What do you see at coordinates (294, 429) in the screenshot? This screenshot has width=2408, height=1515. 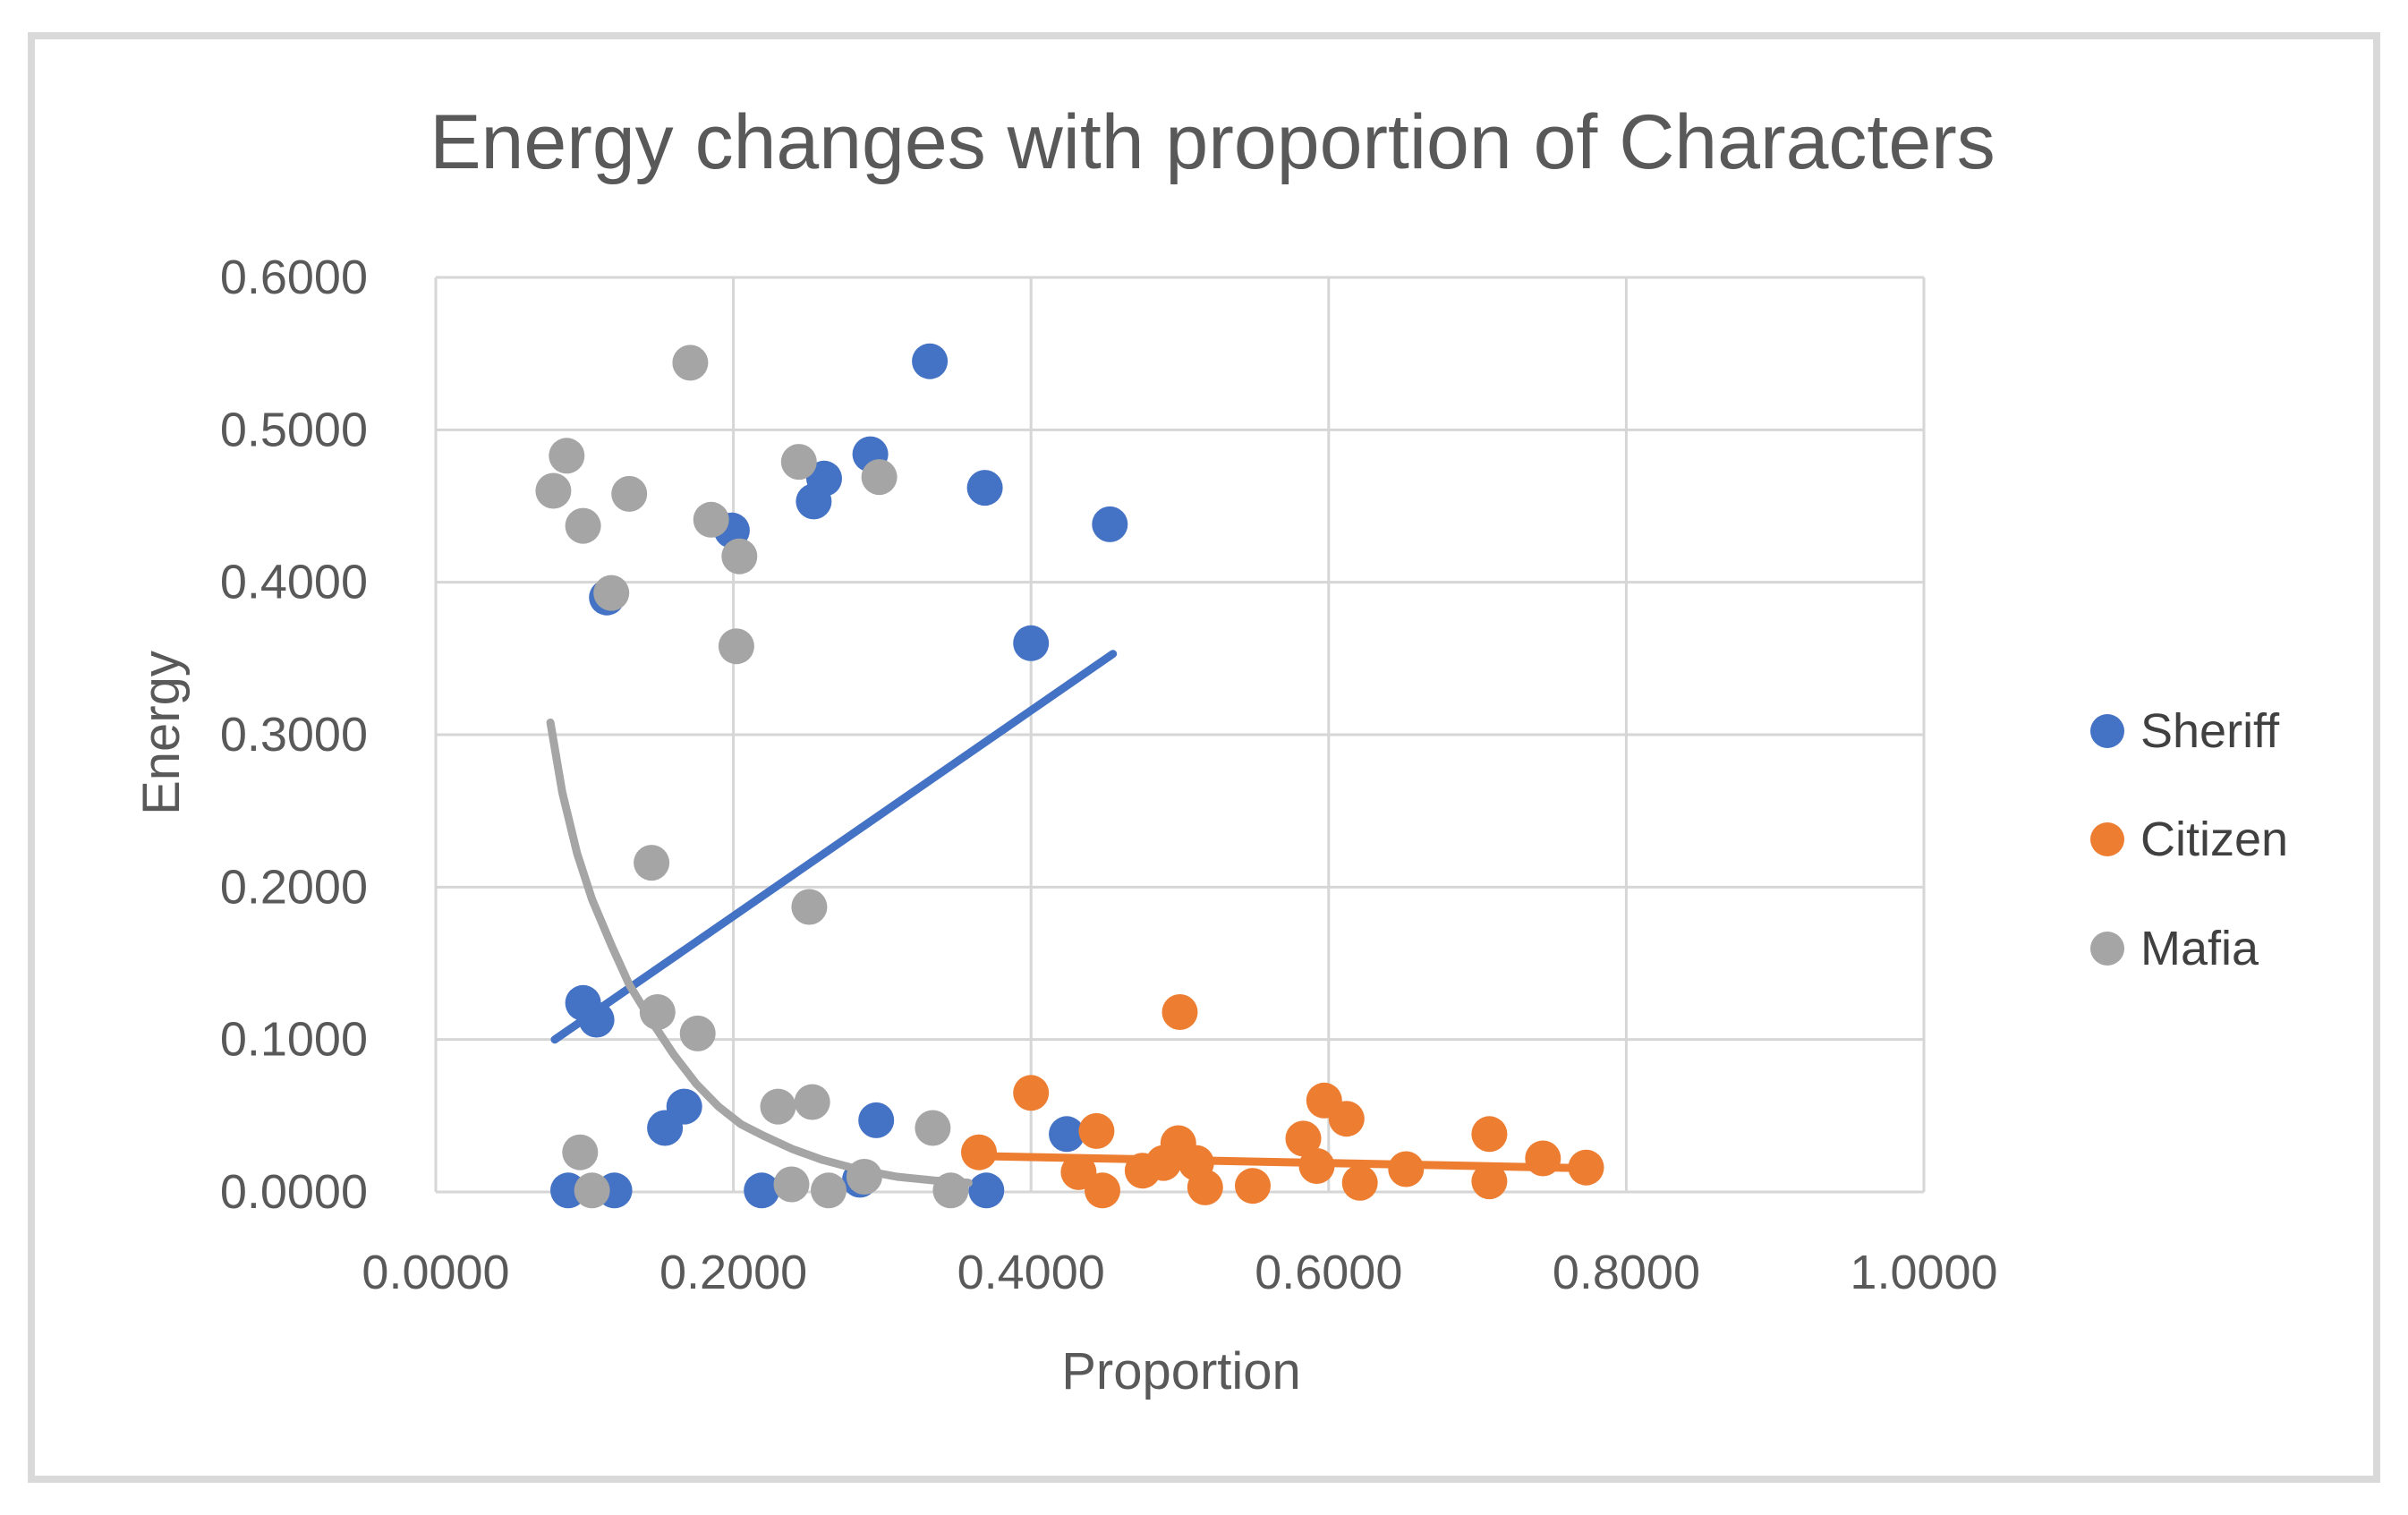 I see `y-tick-label: 0.5000` at bounding box center [294, 429].